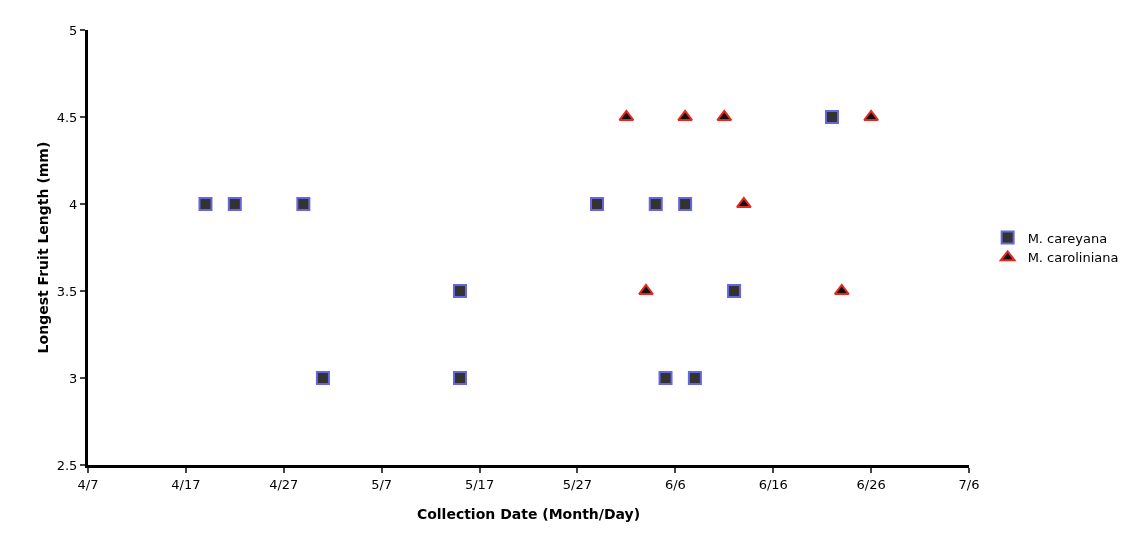 This screenshot has height=535, width=1135. I want to click on x-axis-title: Collection Date (Month/Day), so click(528, 514).